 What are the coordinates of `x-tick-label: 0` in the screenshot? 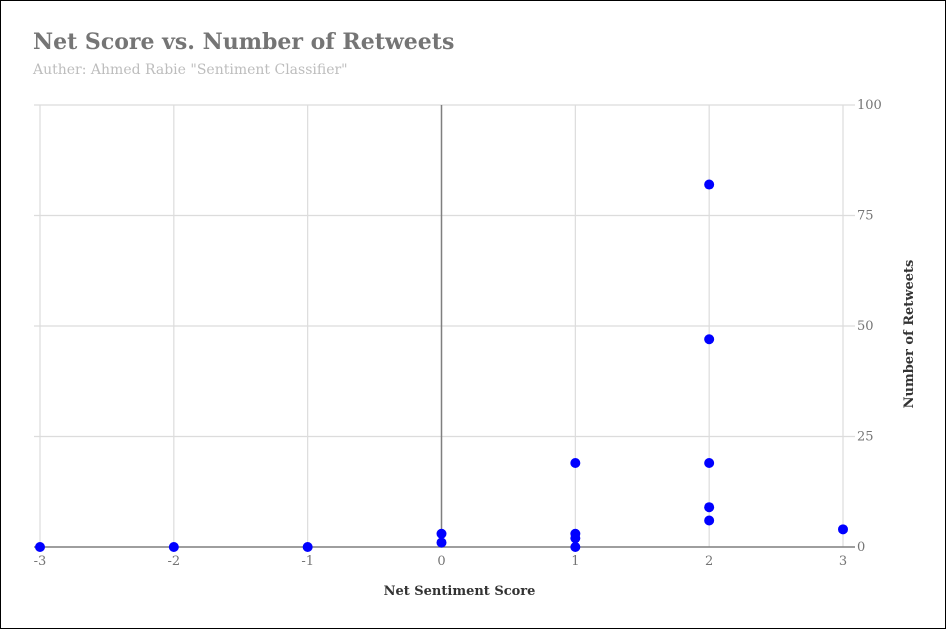 It's located at (441, 561).